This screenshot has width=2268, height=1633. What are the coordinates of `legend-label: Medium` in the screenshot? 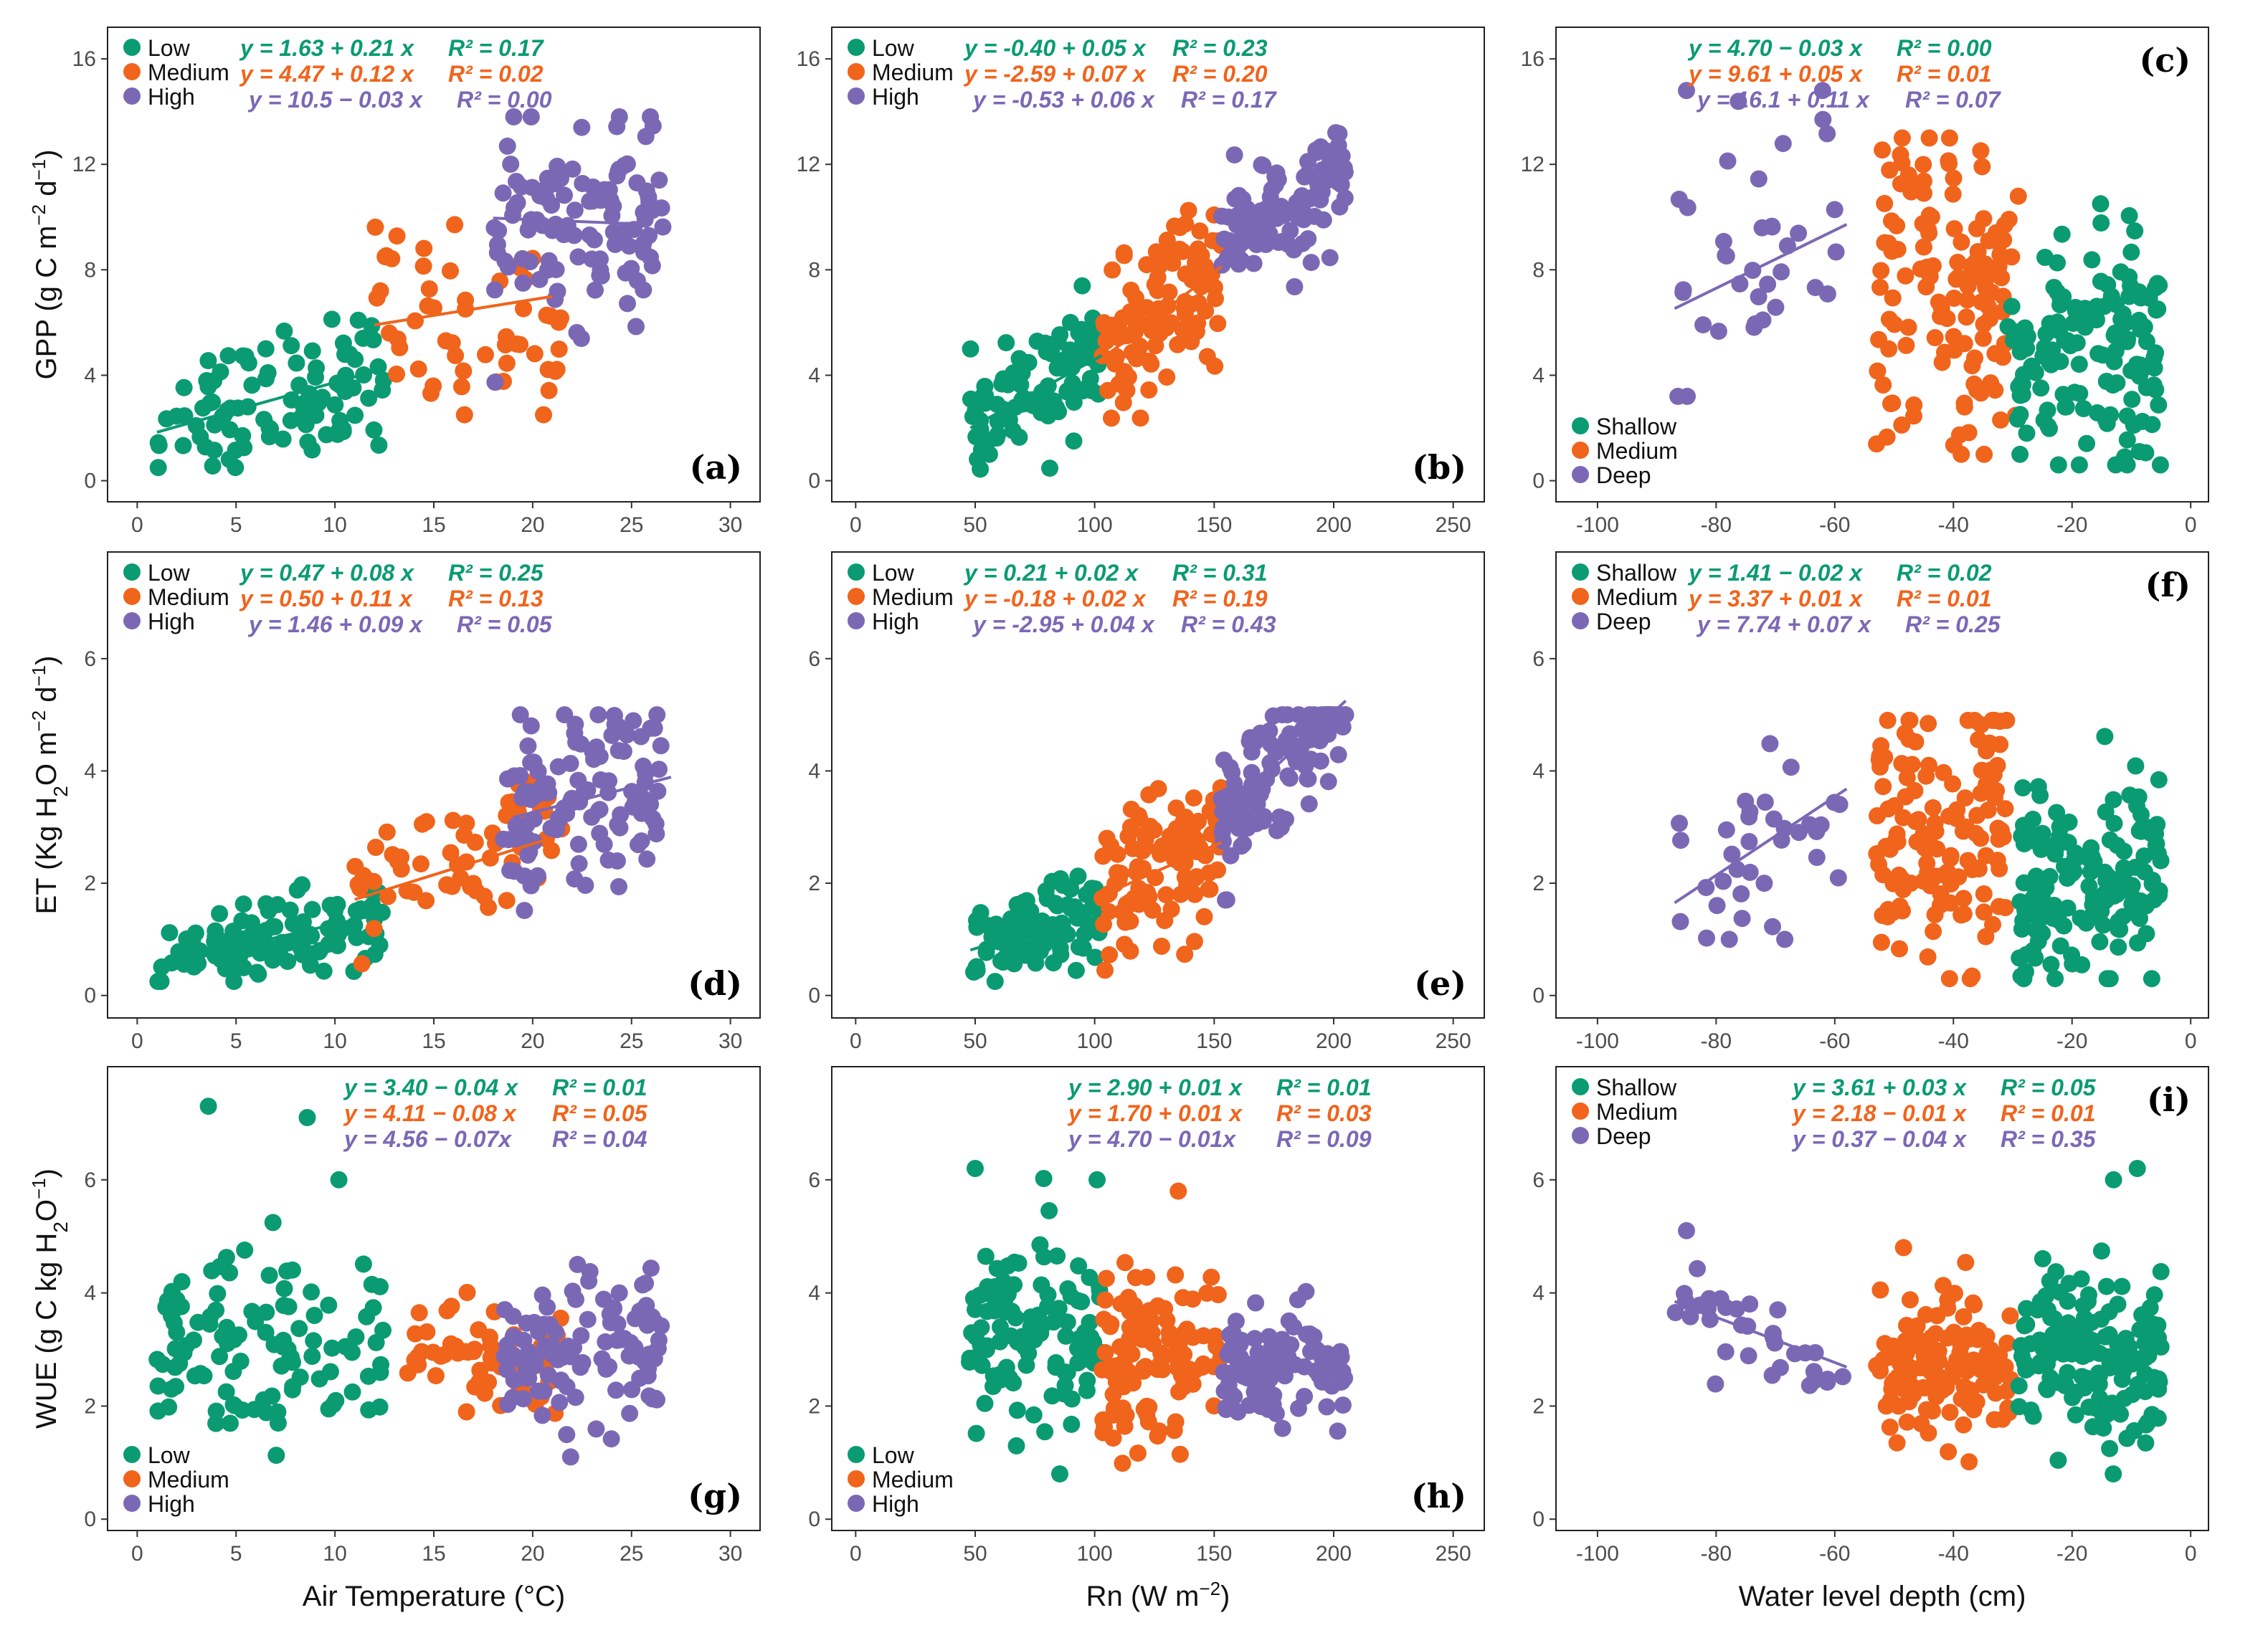 It's located at (188, 1479).